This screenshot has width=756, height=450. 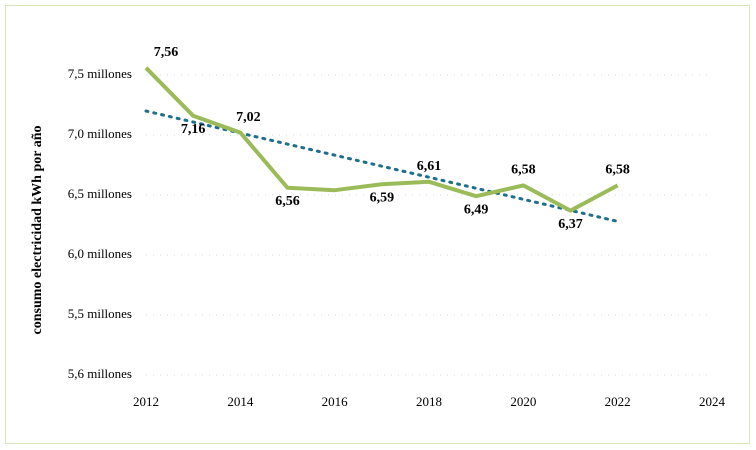 What do you see at coordinates (570, 224) in the screenshot?
I see `data-label: 6,37` at bounding box center [570, 224].